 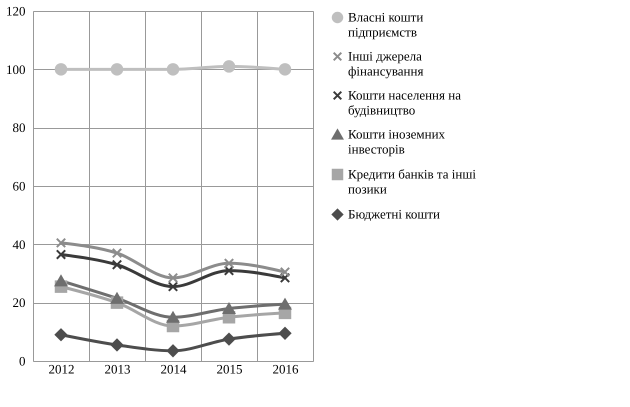 I want to click on y-tick-label: 120, so click(x=16, y=11).